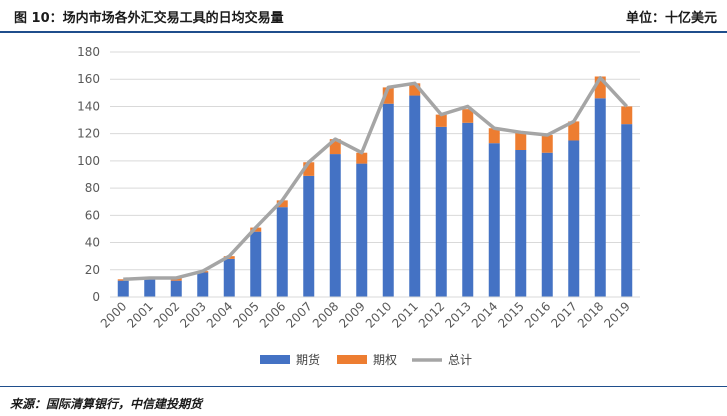 The width and height of the screenshot is (727, 416). What do you see at coordinates (88, 106) in the screenshot?
I see `y-tick-label: 140` at bounding box center [88, 106].